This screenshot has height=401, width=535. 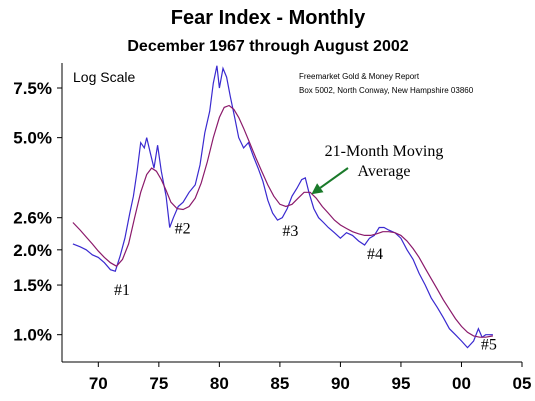 What do you see at coordinates (290, 231) in the screenshot?
I see `annotation-label: #3` at bounding box center [290, 231].